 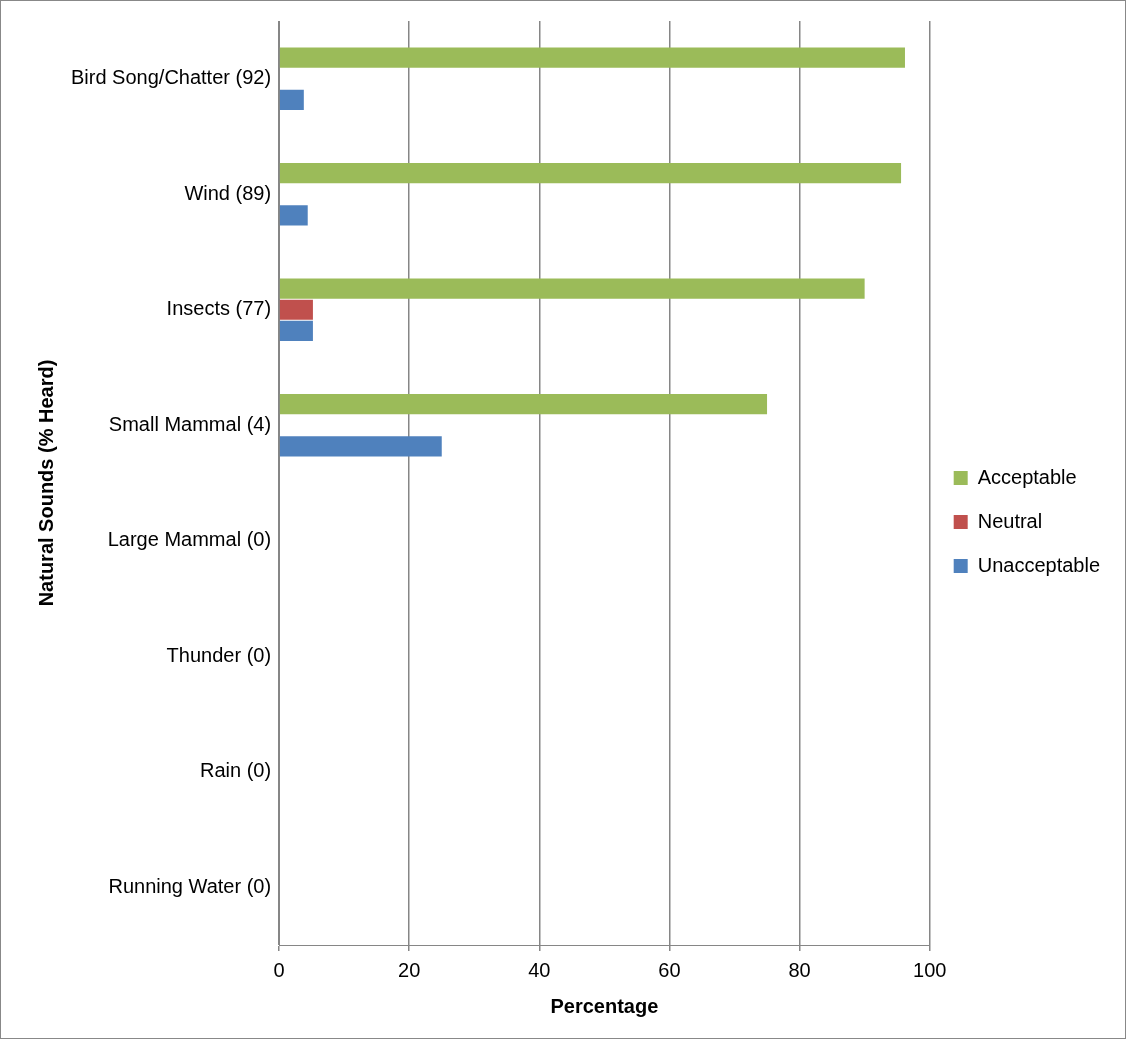 What do you see at coordinates (409, 969) in the screenshot?
I see `x-tick-label: 20` at bounding box center [409, 969].